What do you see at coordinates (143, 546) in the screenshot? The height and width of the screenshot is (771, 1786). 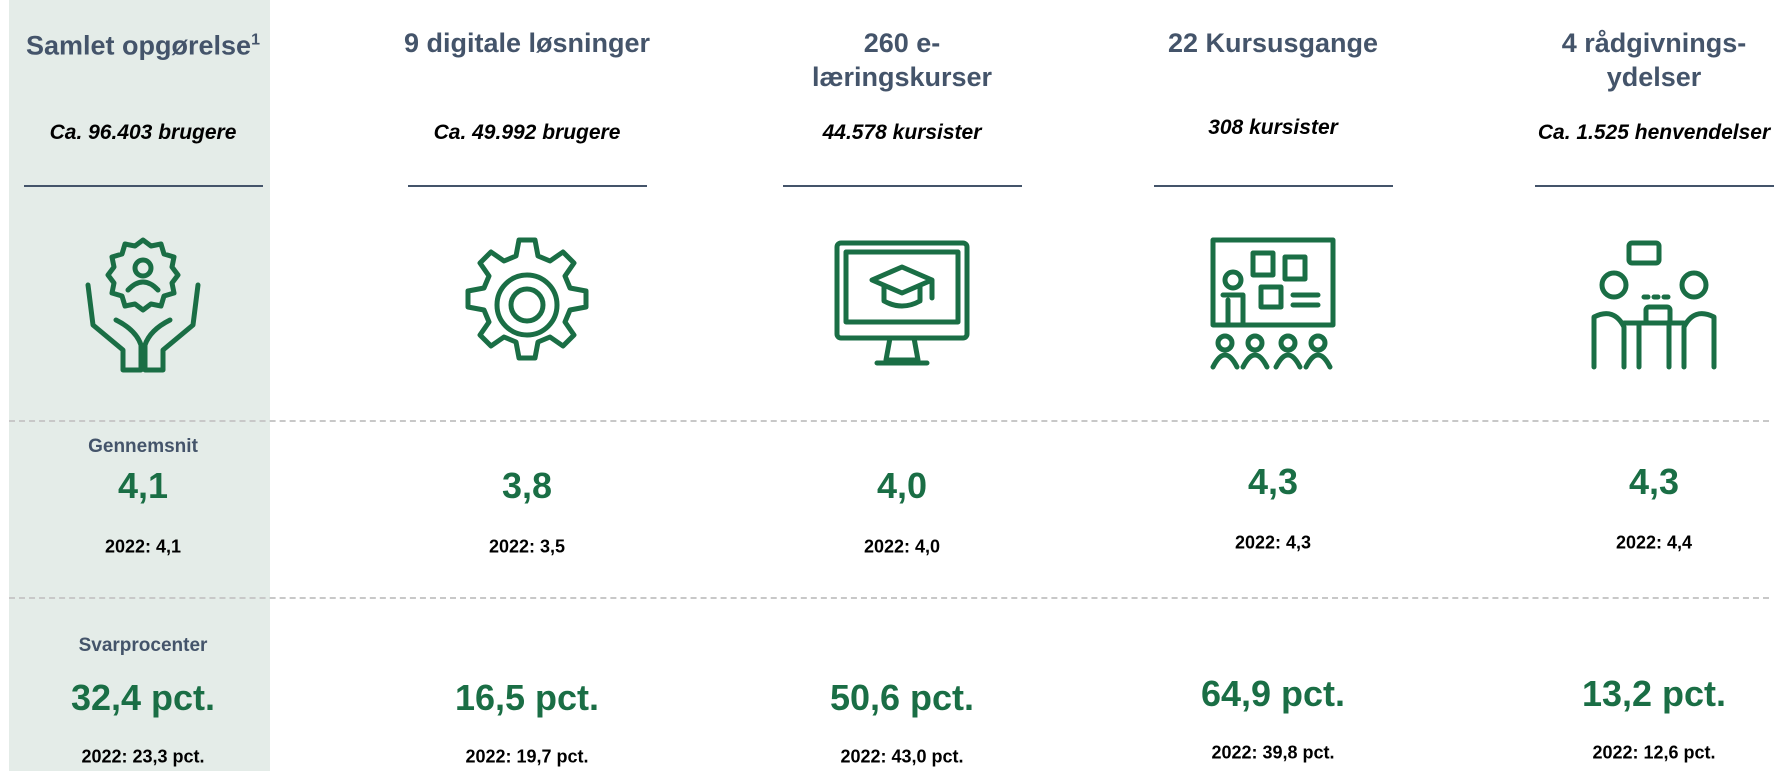 I see `average-previous: 2022: 4,1` at bounding box center [143, 546].